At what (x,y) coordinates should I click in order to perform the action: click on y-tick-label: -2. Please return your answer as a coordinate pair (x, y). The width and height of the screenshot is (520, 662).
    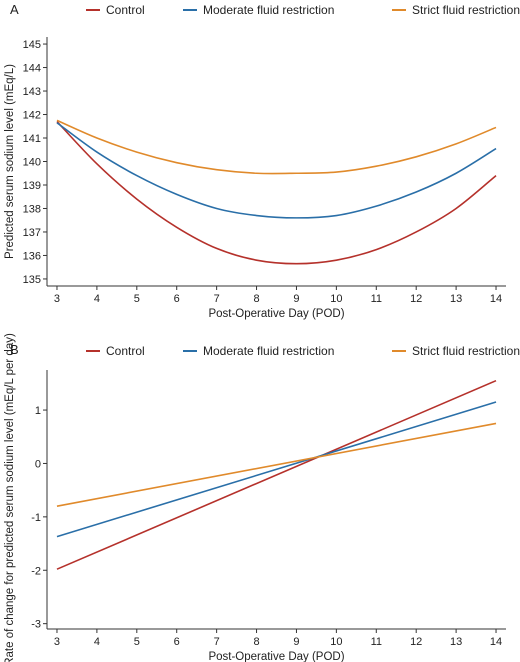
    Looking at the image, I should click on (36, 571).